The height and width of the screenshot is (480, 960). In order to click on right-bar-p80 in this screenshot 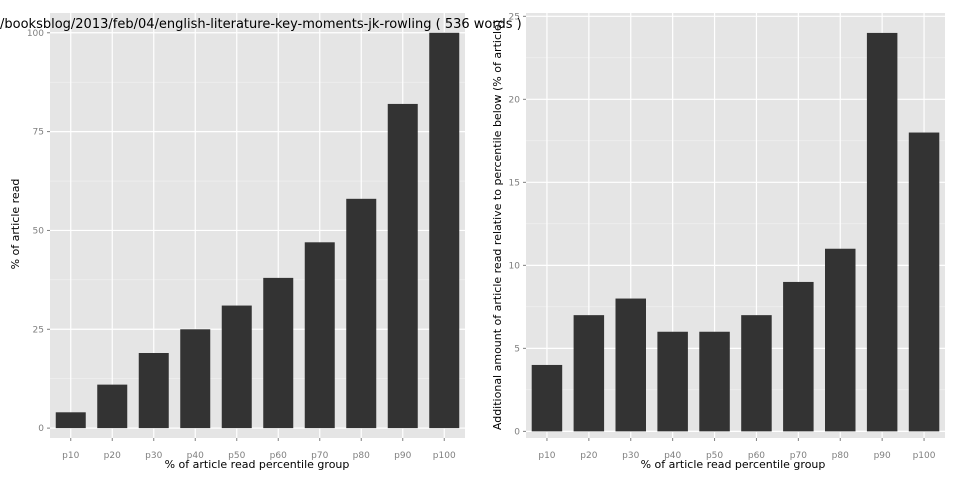, I will do `click(840, 340)`.